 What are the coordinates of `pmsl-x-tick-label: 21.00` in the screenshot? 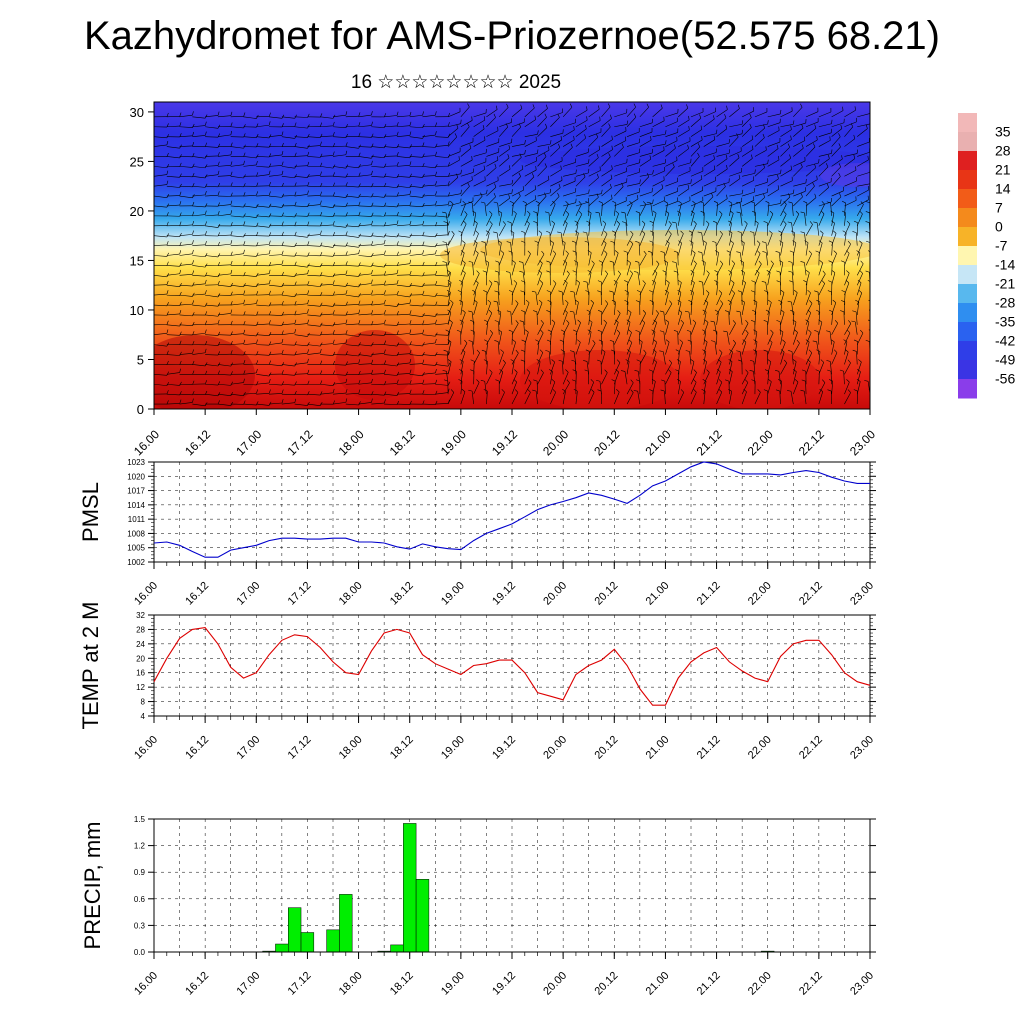 It's located at (658, 594).